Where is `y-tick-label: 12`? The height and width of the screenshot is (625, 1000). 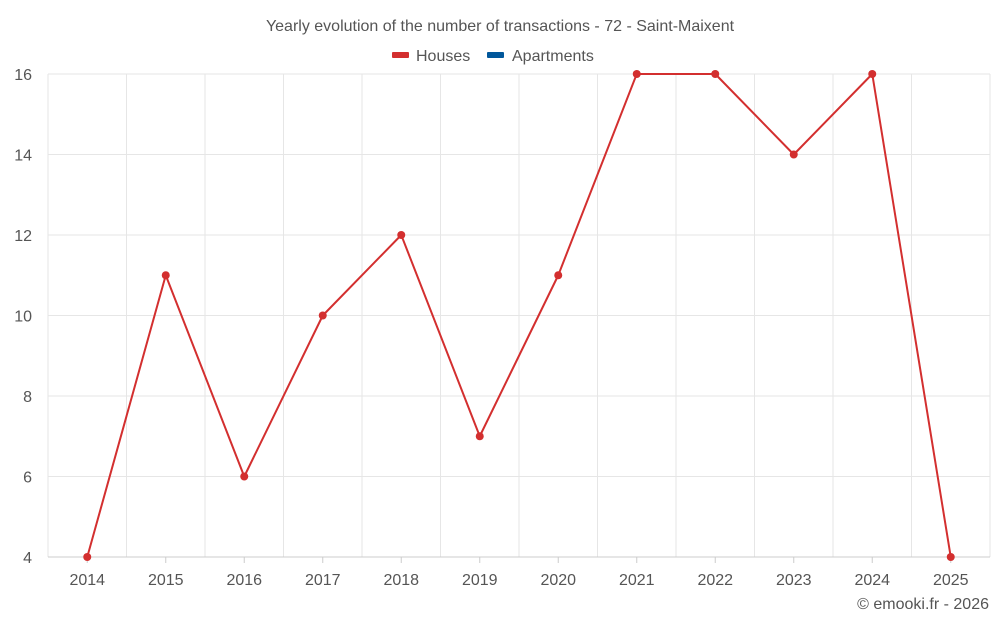
y-tick-label: 12 is located at coordinates (23, 236).